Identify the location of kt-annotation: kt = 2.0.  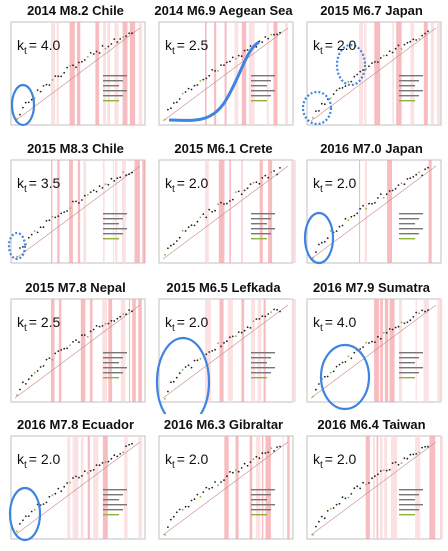
(335, 185).